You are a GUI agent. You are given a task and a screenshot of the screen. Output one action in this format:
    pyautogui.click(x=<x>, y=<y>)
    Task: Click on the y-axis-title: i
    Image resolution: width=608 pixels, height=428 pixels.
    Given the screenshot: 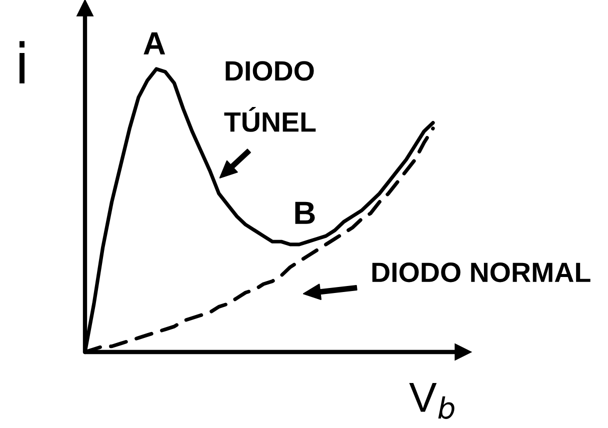 What is the action you would take?
    pyautogui.click(x=22, y=62)
    